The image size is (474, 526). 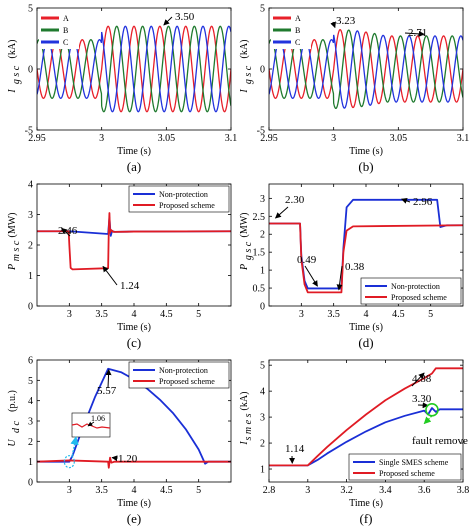 What do you see at coordinates (16, 426) in the screenshot?
I see `y-axis-label-subscript: d c` at bounding box center [16, 426].